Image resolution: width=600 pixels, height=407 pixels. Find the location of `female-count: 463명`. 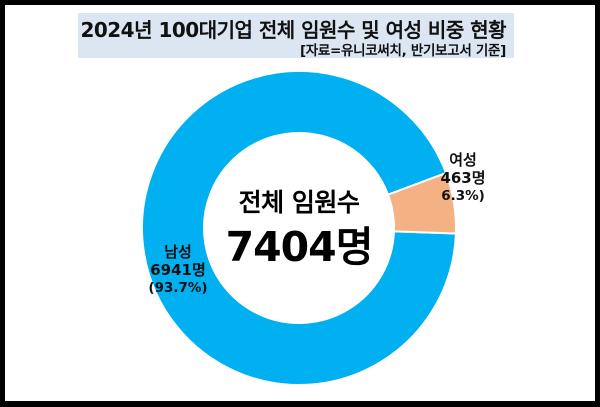

female-count: 463명 is located at coordinates (463, 178).